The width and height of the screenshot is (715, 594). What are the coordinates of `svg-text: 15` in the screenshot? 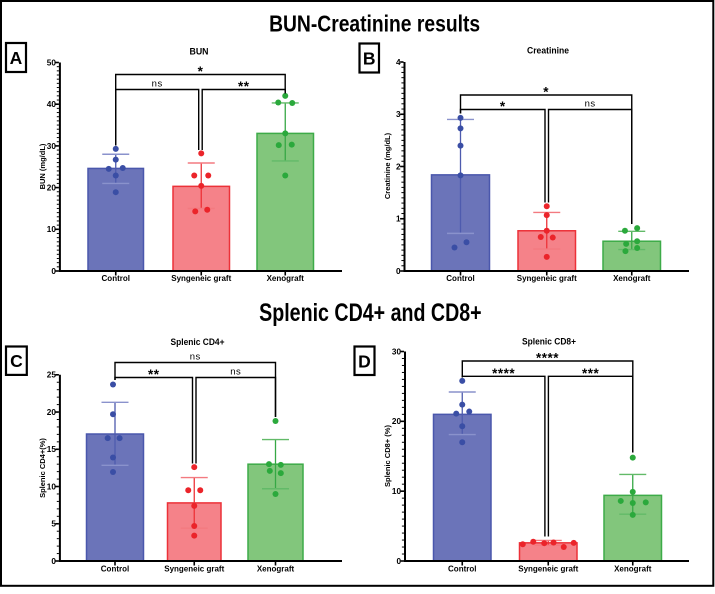 It's located at (52, 449).